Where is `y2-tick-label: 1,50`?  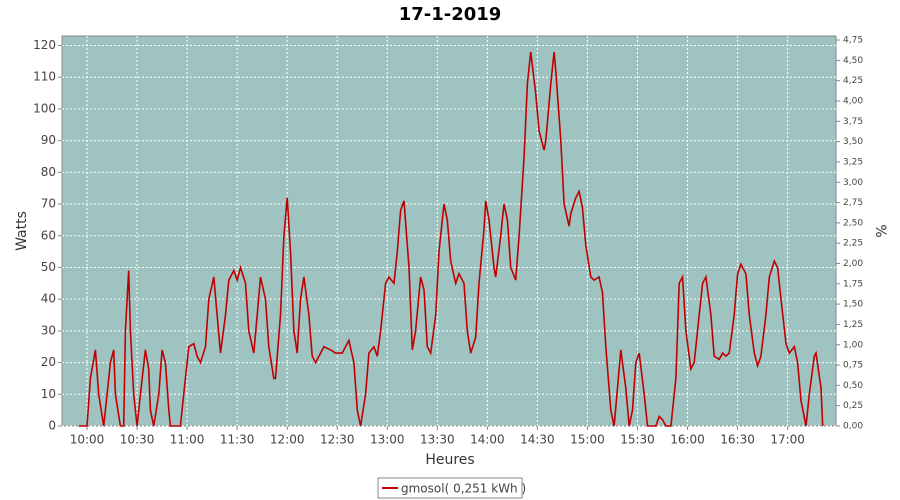 y2-tick-label: 1,50 is located at coordinates (853, 305).